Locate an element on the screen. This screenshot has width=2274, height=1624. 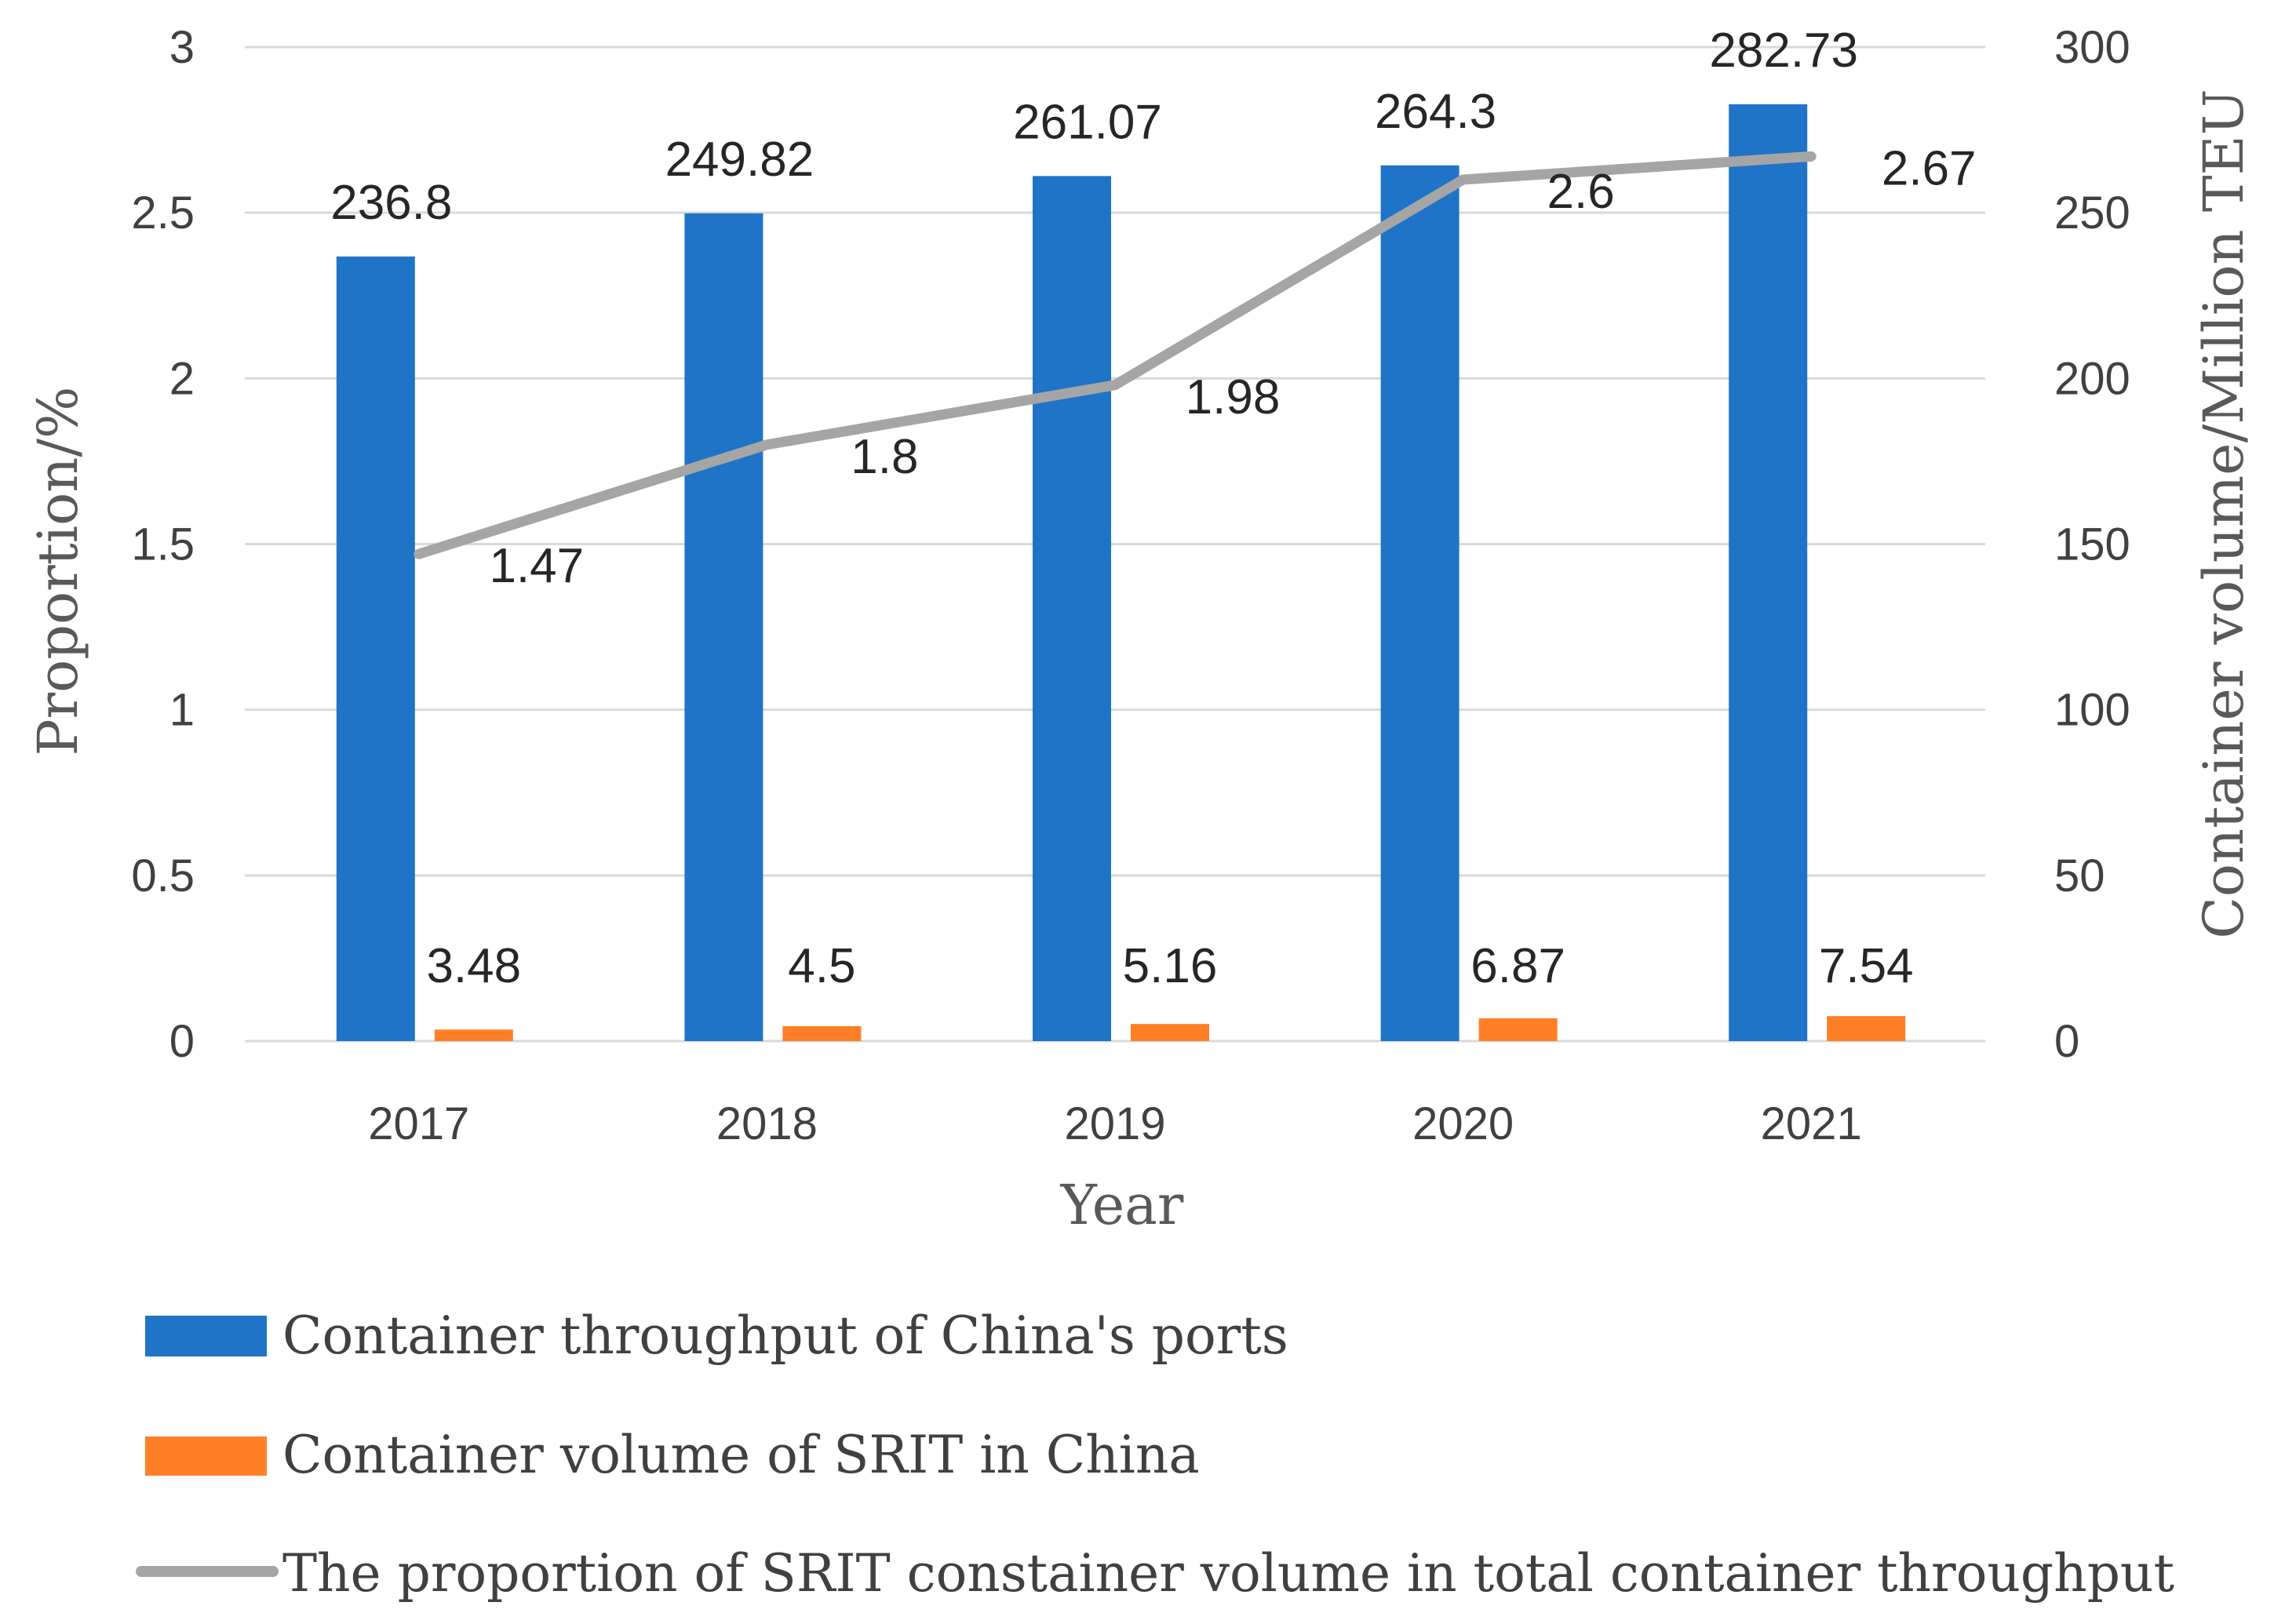
y-left-tick-label: 2 is located at coordinates (182, 378).